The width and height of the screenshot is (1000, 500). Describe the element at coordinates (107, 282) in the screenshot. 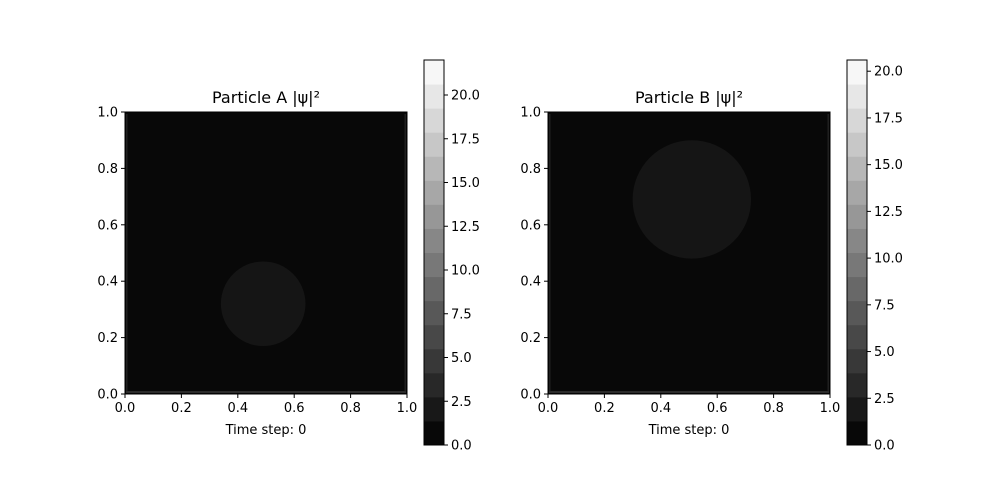

I see `y-tick-label: 0.4` at that location.